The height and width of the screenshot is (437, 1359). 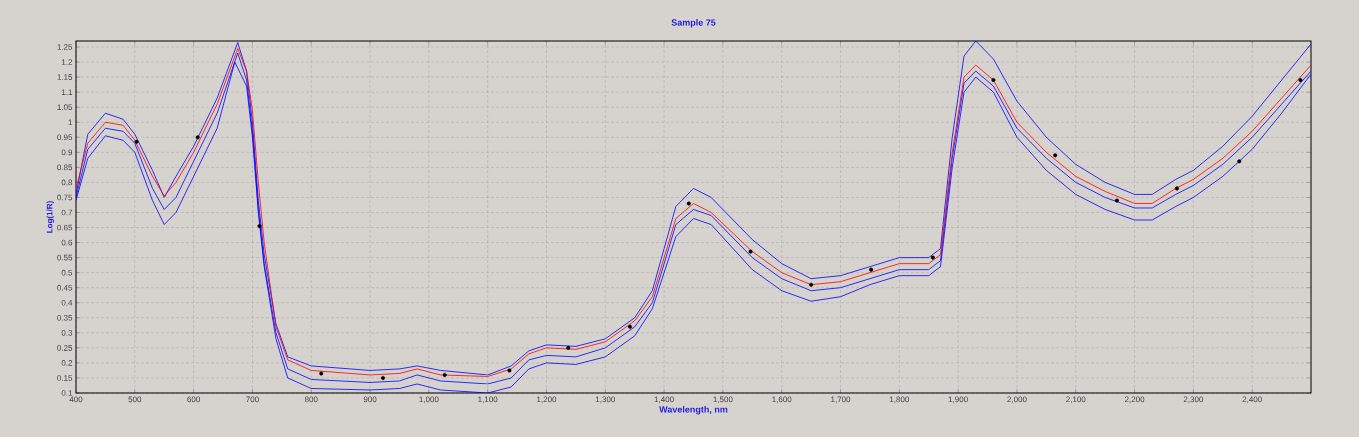 I want to click on x-tick-label: 1,000, so click(x=429, y=400).